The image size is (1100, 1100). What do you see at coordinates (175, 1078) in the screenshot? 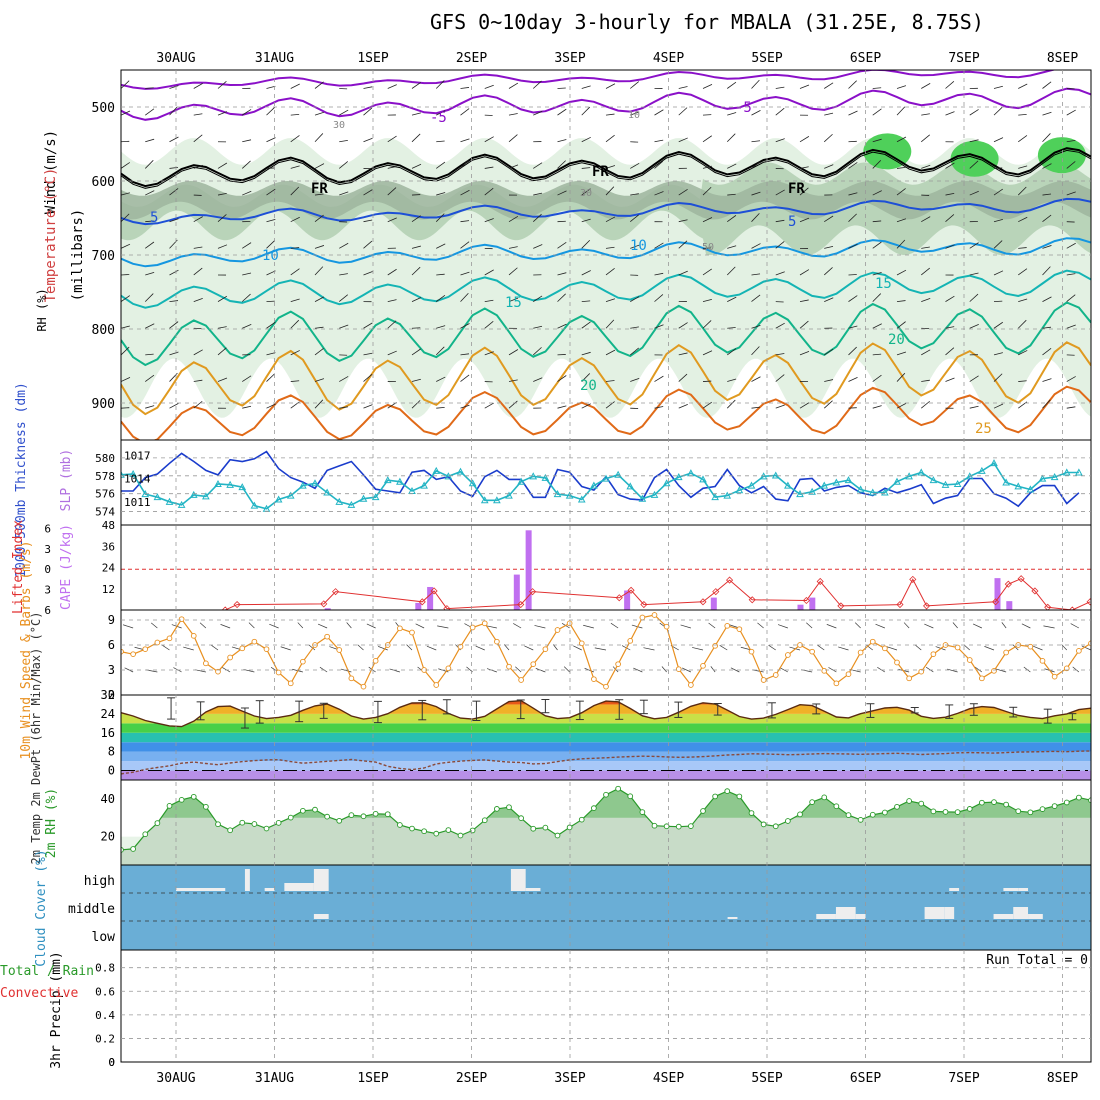
I see `x-tick-label-bottom: 30AUG` at bounding box center [175, 1078].